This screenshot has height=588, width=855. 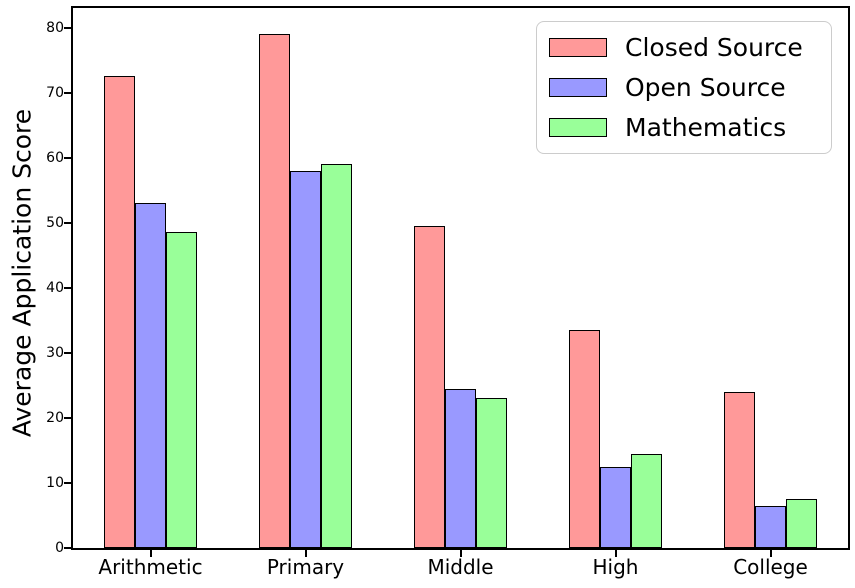 I want to click on legend-item-mathematics: Mathematics, so click(x=684, y=127).